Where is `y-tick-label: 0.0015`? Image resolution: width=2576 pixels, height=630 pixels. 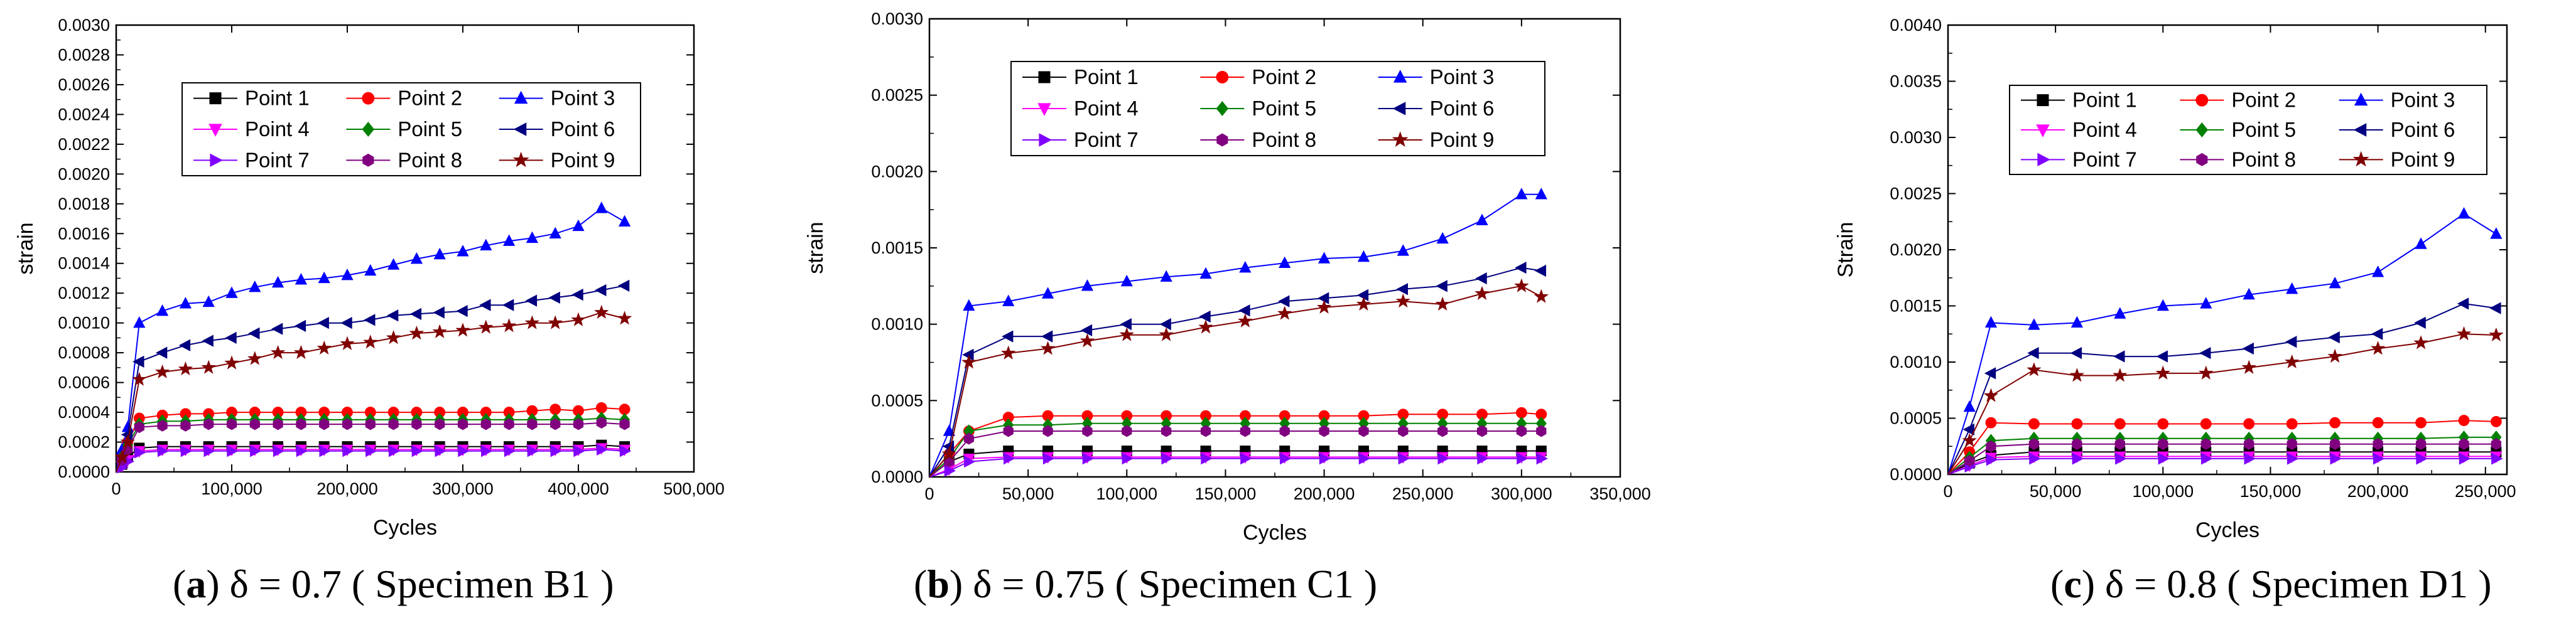
y-tick-label: 0.0015 is located at coordinates (1916, 306).